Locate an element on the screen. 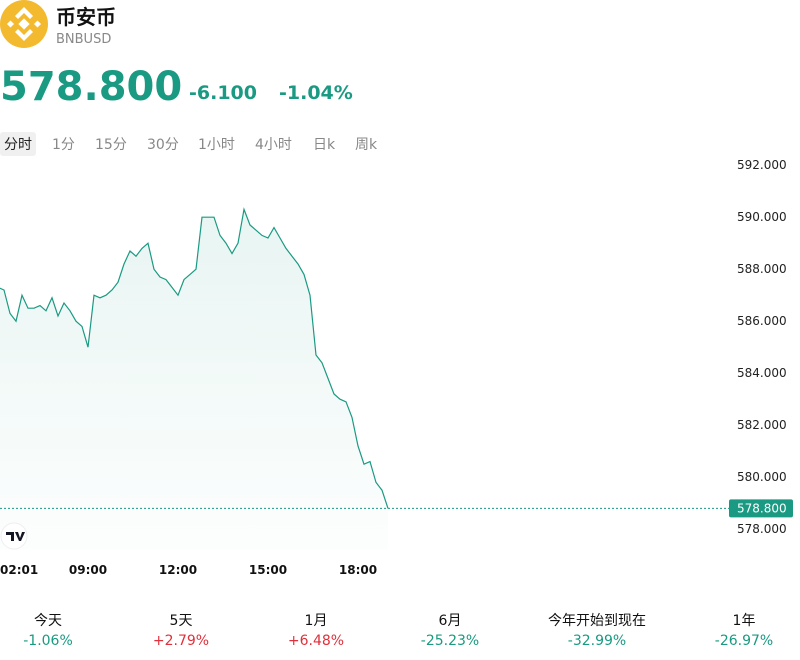 The height and width of the screenshot is (660, 800). x-tick-label: 09:00 is located at coordinates (88, 570).